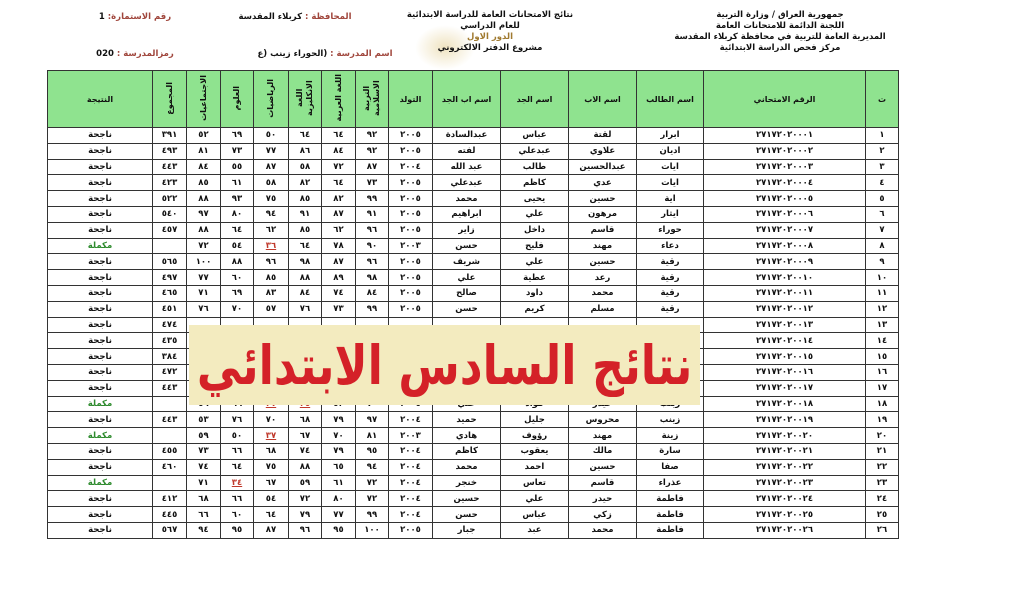 The height and width of the screenshot is (600, 1018). Describe the element at coordinates (410, 135) in the screenshot. I see `cell-value: ٢٠٠٥` at that location.